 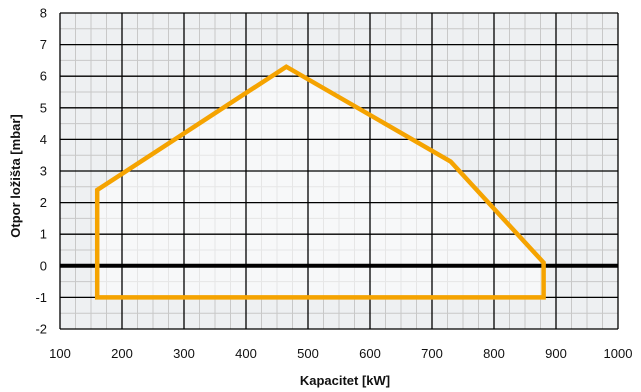 What do you see at coordinates (340, 353) in the screenshot?
I see `x-tick-labels: 100 200 300 400 500 600 700 800 900 1000` at bounding box center [340, 353].